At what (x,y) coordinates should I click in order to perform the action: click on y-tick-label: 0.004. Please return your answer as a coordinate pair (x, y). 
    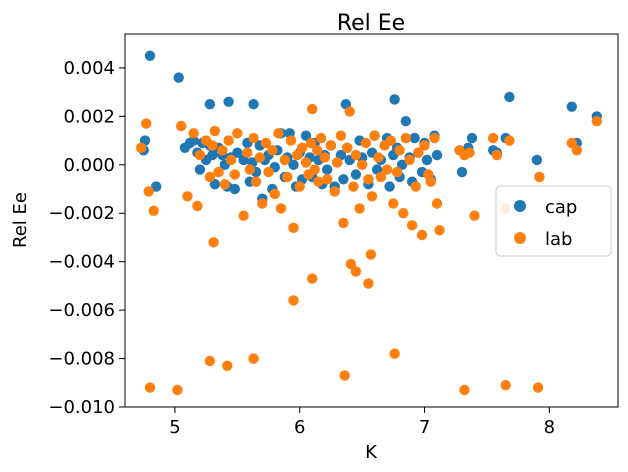
    Looking at the image, I should click on (89, 68).